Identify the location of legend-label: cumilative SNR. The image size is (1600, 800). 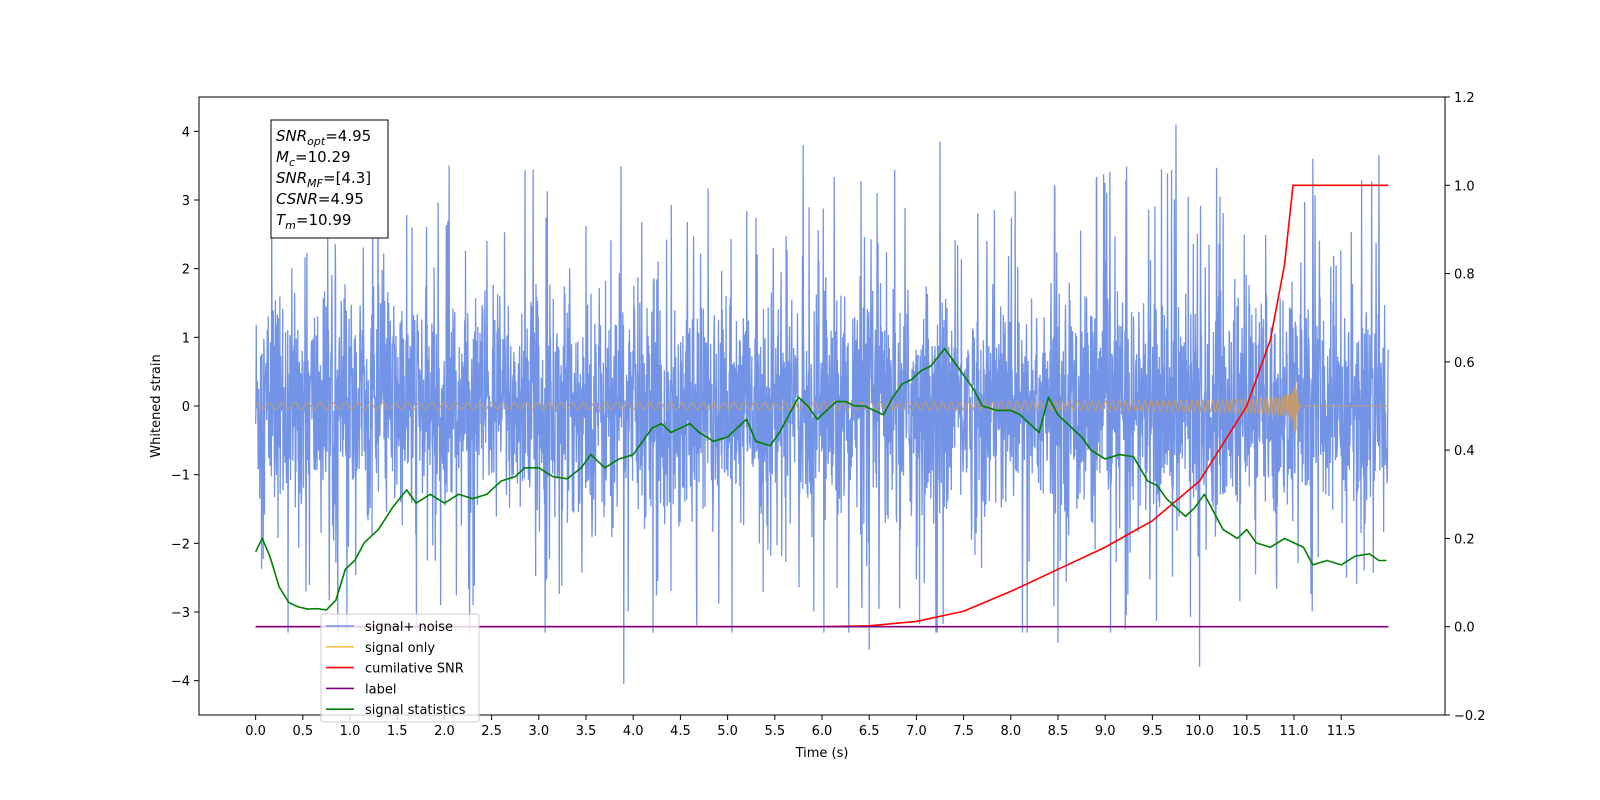
(414, 669).